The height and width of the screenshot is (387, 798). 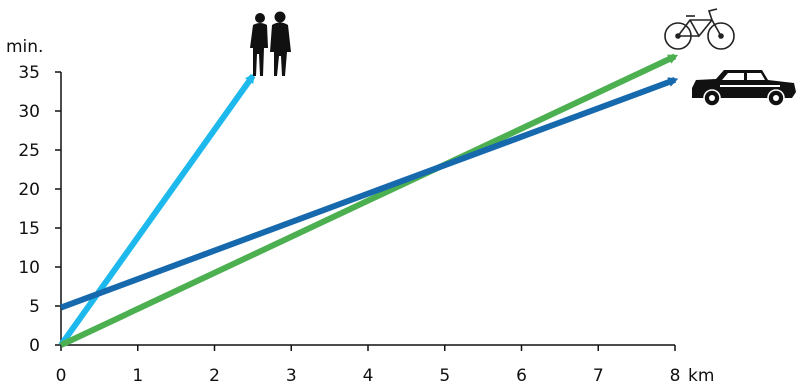 What do you see at coordinates (29, 112) in the screenshot?
I see `y-tick-label: 30` at bounding box center [29, 112].